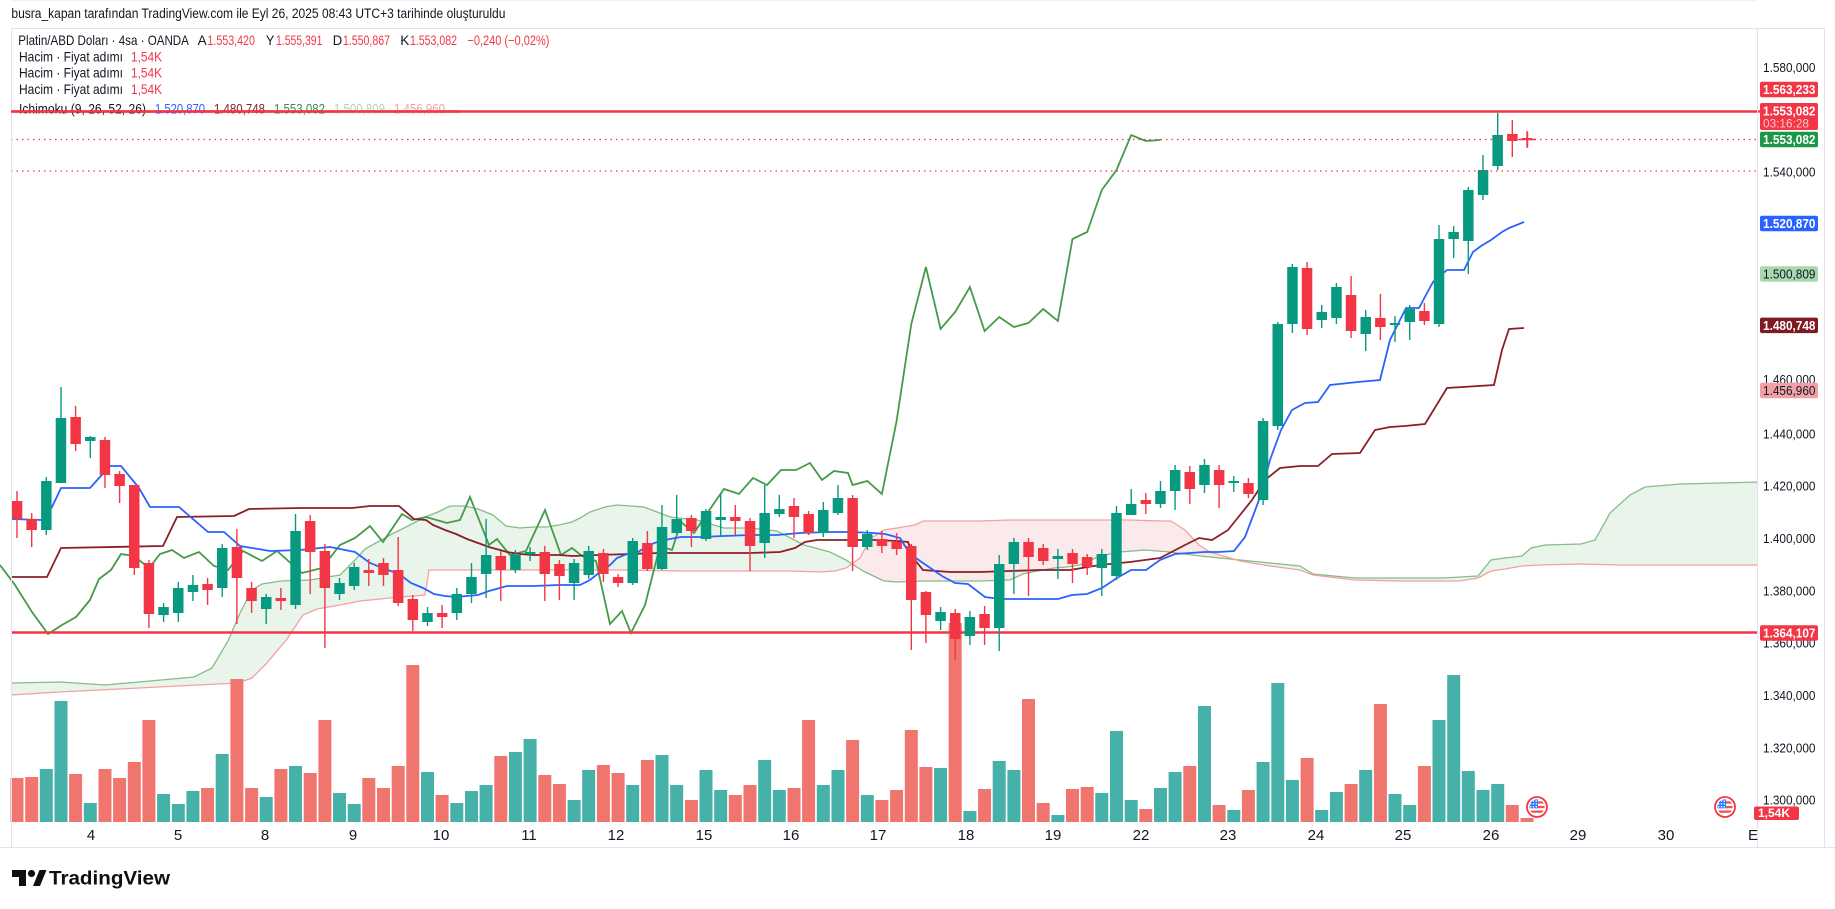  Describe the element at coordinates (353, 835) in the screenshot. I see `svg-text: 9` at that location.